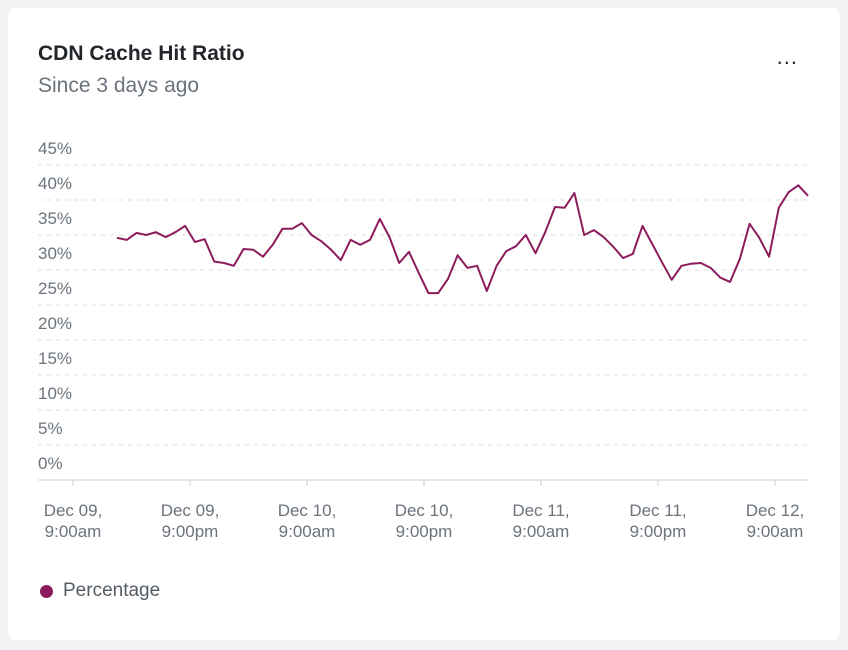 This screenshot has width=848, height=650. What do you see at coordinates (119, 85) in the screenshot?
I see `chart-subtitle: Since 3 days ago` at bounding box center [119, 85].